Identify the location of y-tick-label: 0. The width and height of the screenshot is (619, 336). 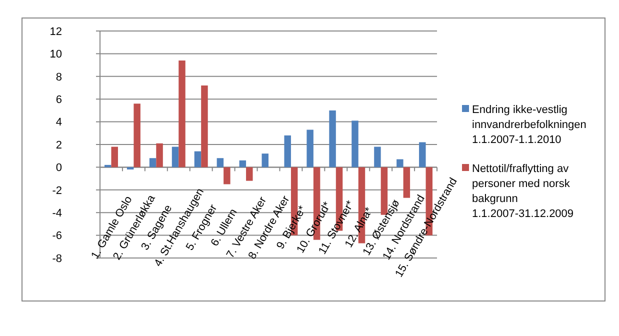
(59, 168).